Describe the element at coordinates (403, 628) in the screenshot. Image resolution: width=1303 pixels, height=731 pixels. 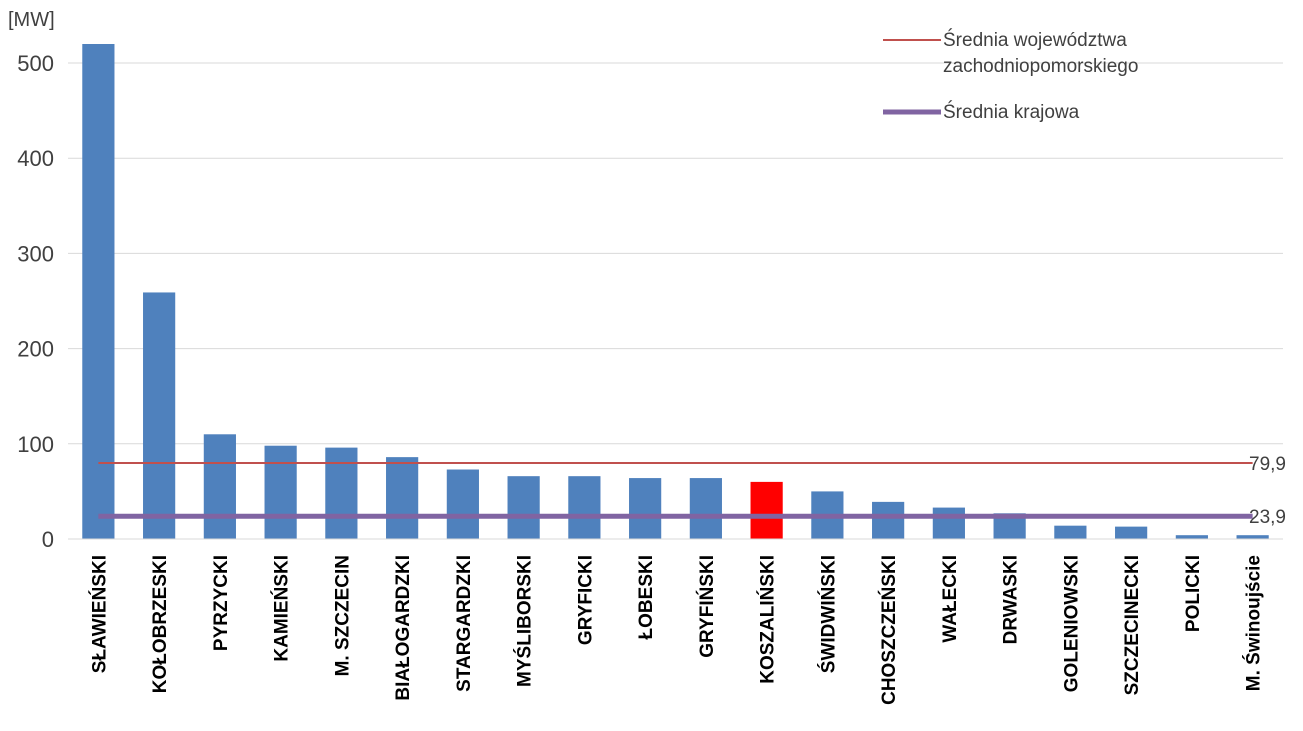
I see `category-label: BIAŁOGARDZKI` at that location.